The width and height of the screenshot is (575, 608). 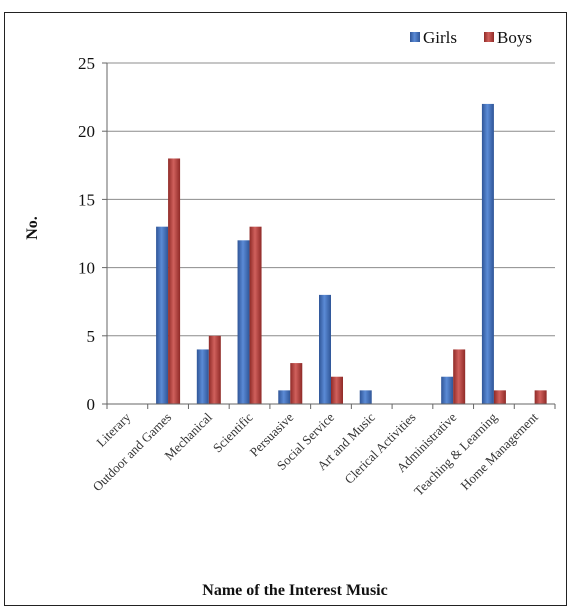 I want to click on y-tick-label: 10, so click(x=86, y=268).